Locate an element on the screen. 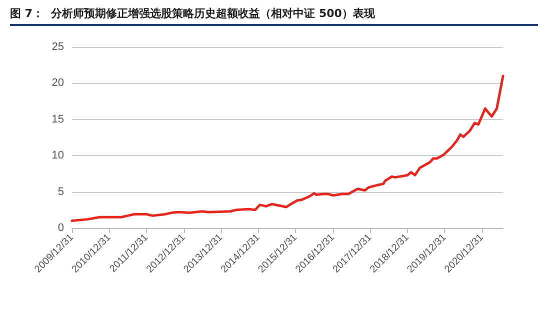 This screenshot has width=550, height=334. y-tick-label: 25 is located at coordinates (58, 47).